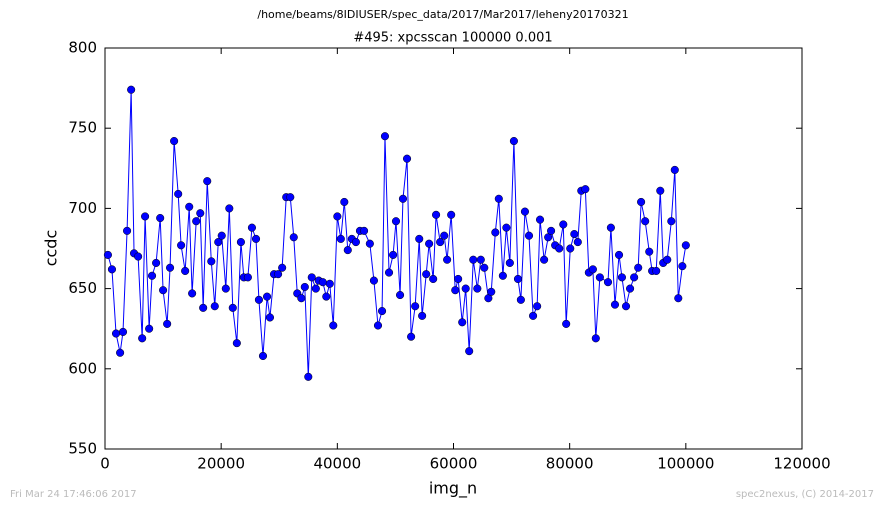  I want to click on x-tick-label: 40000, so click(337, 464).